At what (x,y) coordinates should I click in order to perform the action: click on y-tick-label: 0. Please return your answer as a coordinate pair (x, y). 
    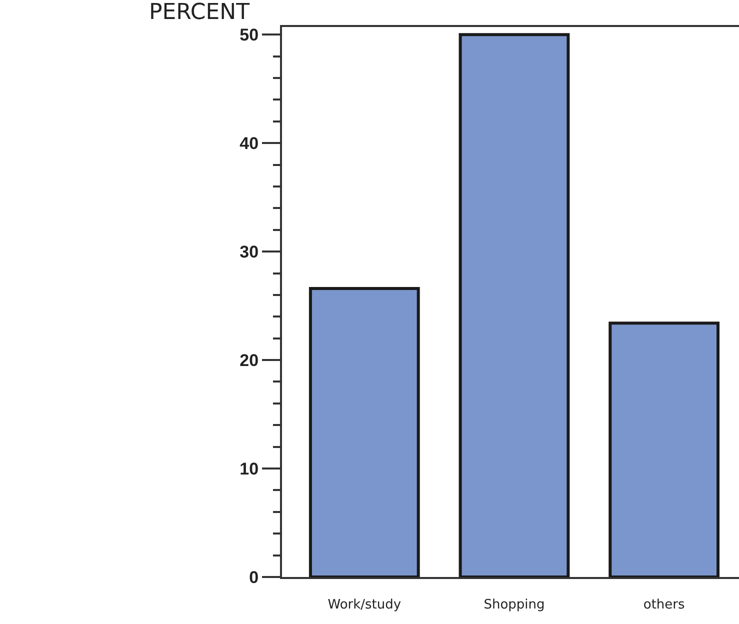
    Looking at the image, I should click on (254, 577).